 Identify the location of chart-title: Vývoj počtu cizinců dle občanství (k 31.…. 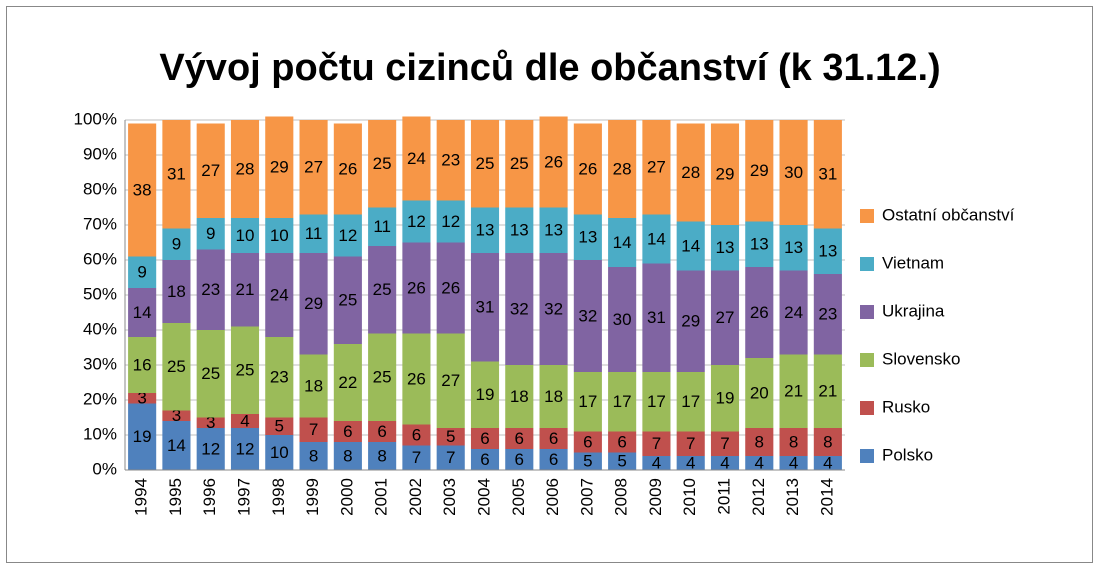
(549, 68).